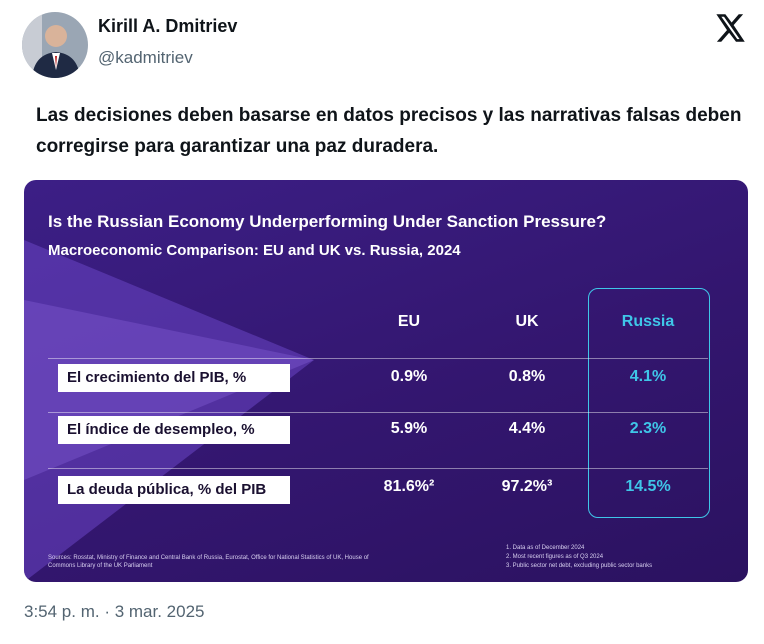 The width and height of the screenshot is (764, 644). I want to click on row-label: La deuda pública, % del PIB, so click(174, 490).